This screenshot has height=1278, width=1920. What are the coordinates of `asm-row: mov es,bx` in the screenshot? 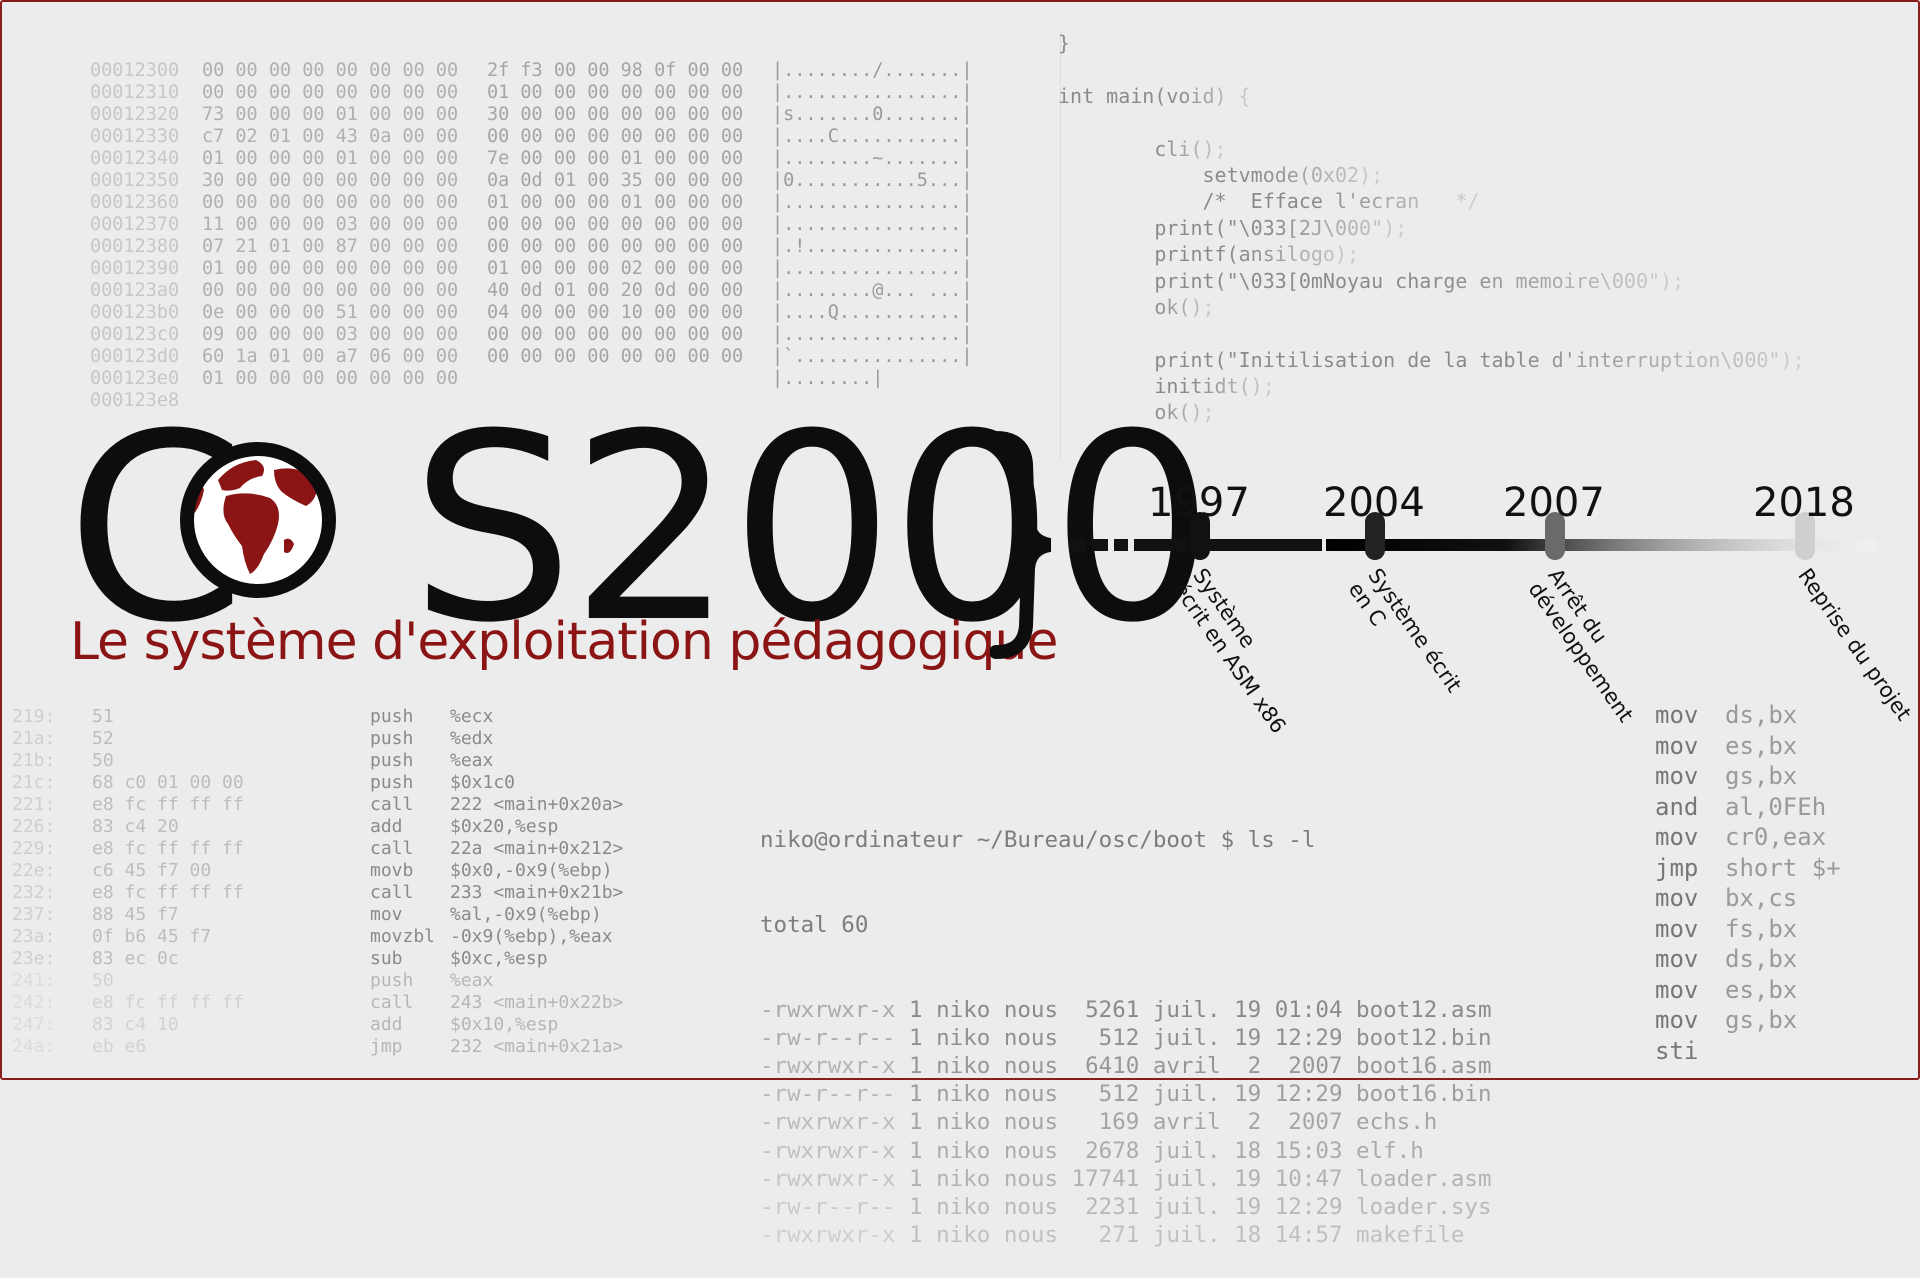 It's located at (1748, 990).